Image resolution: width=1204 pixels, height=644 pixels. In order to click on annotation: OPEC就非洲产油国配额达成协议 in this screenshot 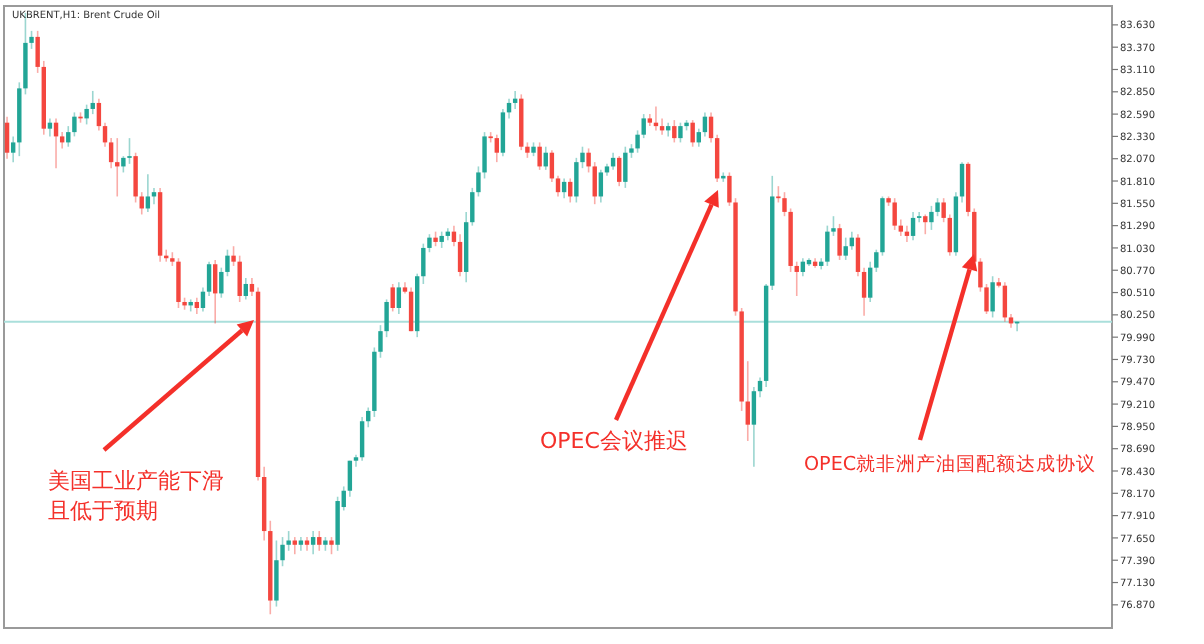, I will do `click(950, 464)`.